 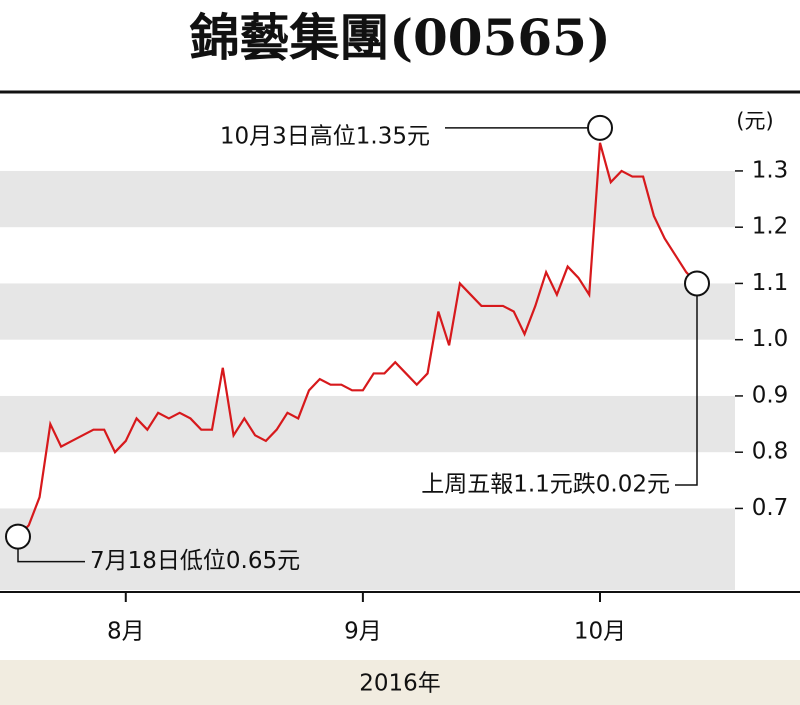 I want to click on y-tick-label: 1.0, so click(x=770, y=339).